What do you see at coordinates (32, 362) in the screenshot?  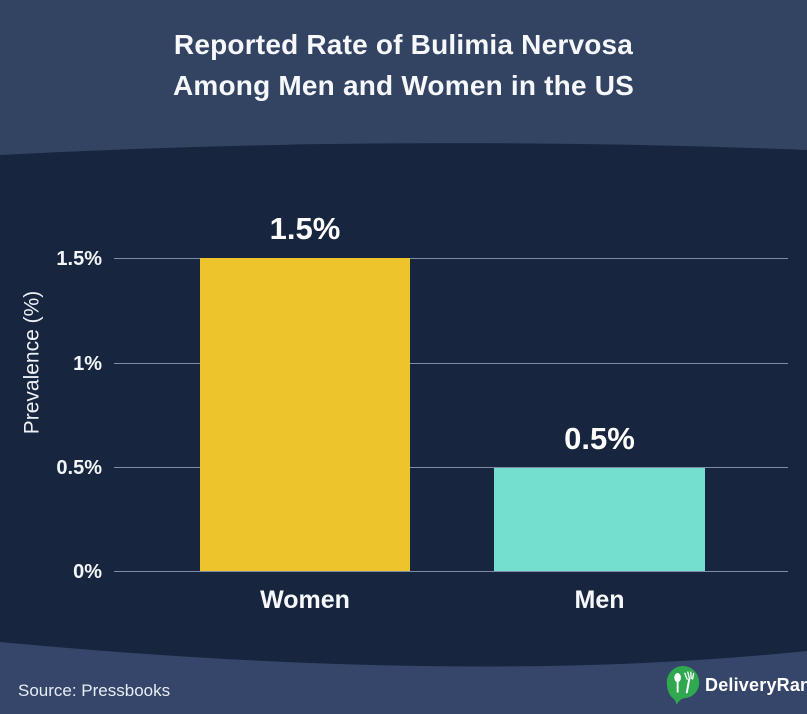 I see `y-axis-title: Prevalence (%)` at bounding box center [32, 362].